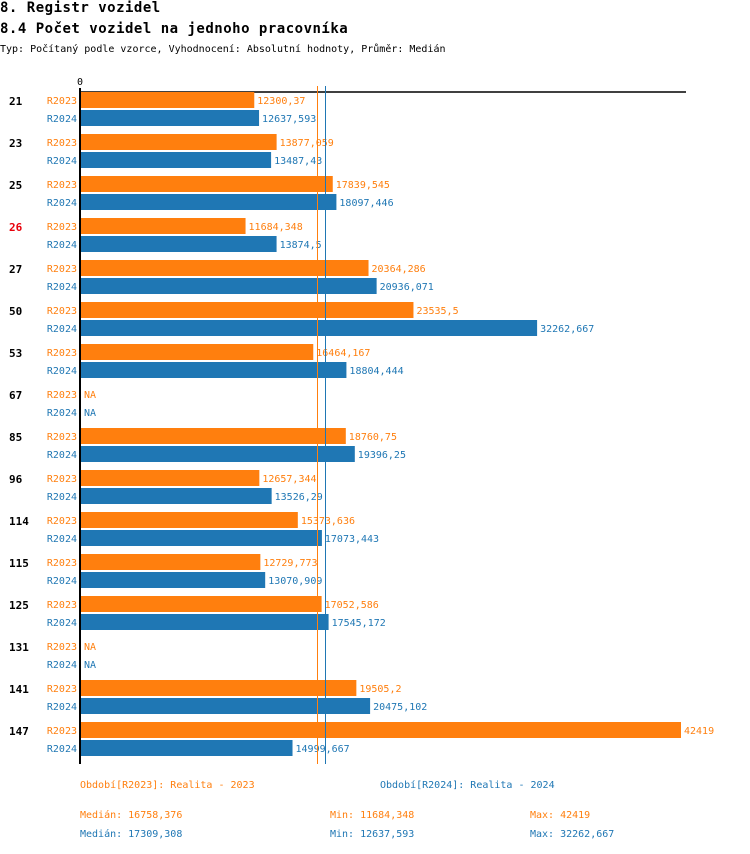  What do you see at coordinates (372, 834) in the screenshot?
I see `stat-min-2024: Min: 12637,593` at bounding box center [372, 834].